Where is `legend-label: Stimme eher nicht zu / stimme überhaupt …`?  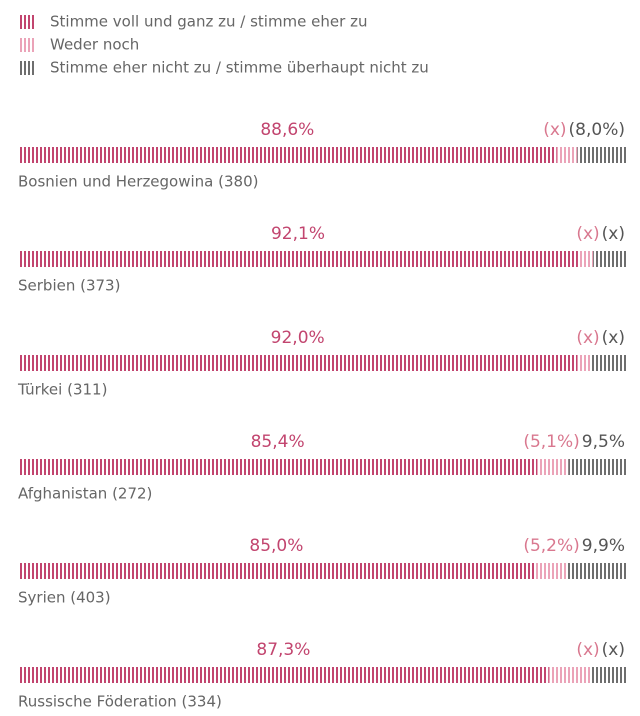 legend-label: Stimme eher nicht zu / stimme überhaupt … is located at coordinates (239, 68).